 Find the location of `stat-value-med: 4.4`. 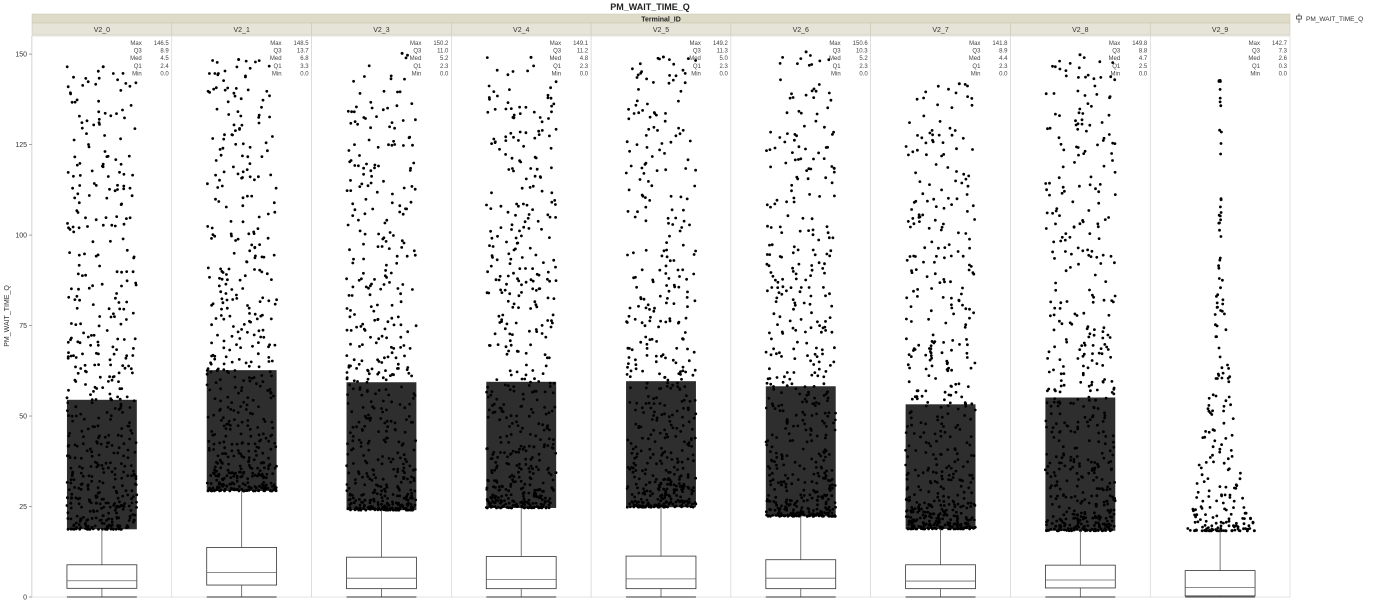

stat-value-med: 4.4 is located at coordinates (1003, 59).